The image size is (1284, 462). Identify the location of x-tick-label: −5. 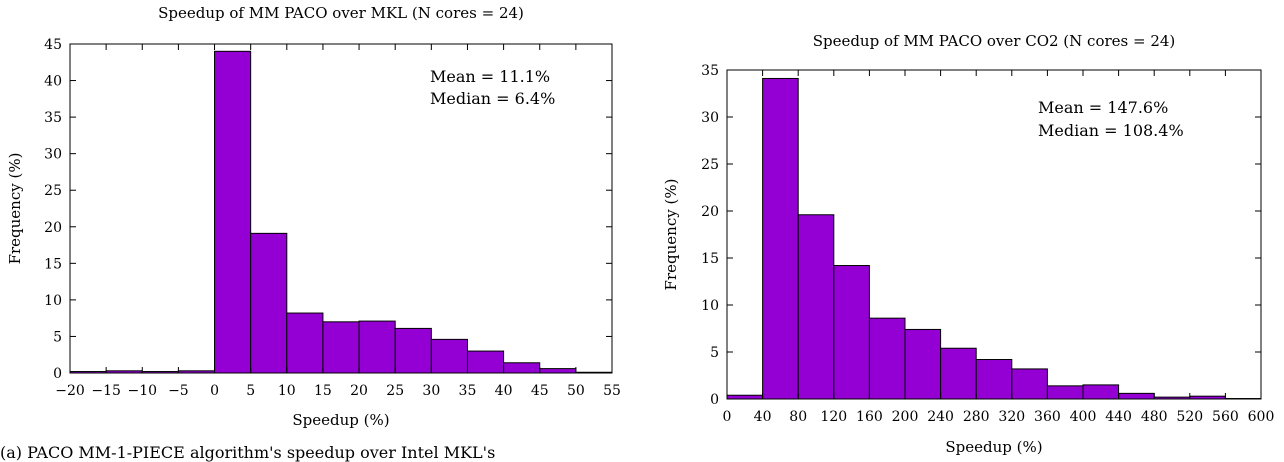
(178, 391).